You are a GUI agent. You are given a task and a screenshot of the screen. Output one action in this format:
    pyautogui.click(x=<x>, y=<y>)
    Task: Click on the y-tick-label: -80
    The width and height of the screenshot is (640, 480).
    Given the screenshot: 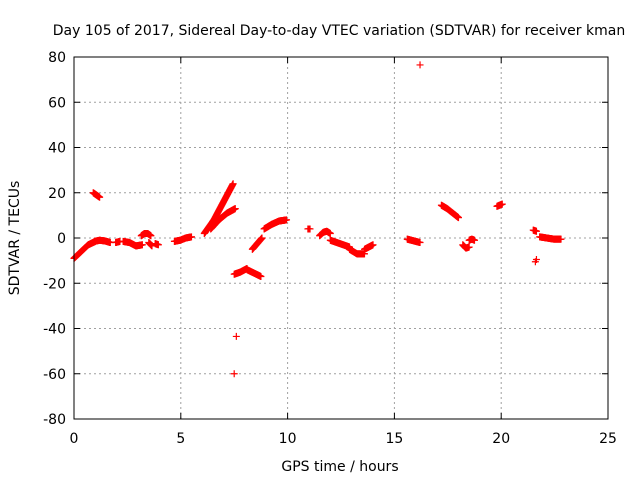 What is the action you would take?
    pyautogui.click(x=54, y=420)
    